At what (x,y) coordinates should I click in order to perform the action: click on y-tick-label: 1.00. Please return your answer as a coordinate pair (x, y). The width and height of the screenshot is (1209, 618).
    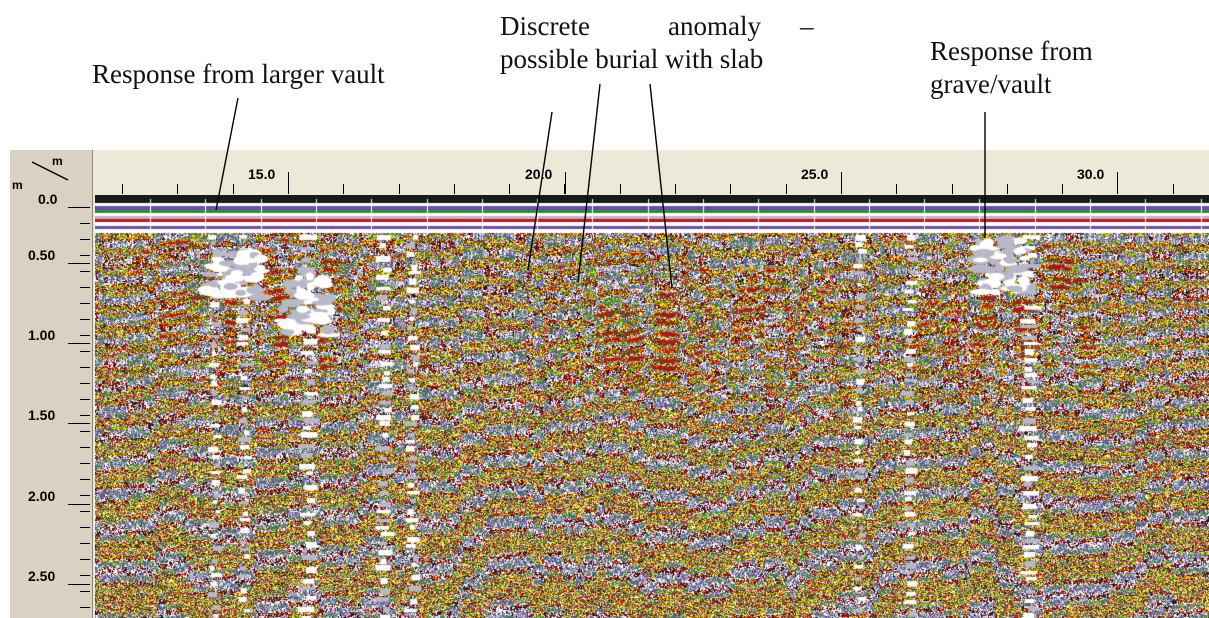
    Looking at the image, I should click on (42, 335).